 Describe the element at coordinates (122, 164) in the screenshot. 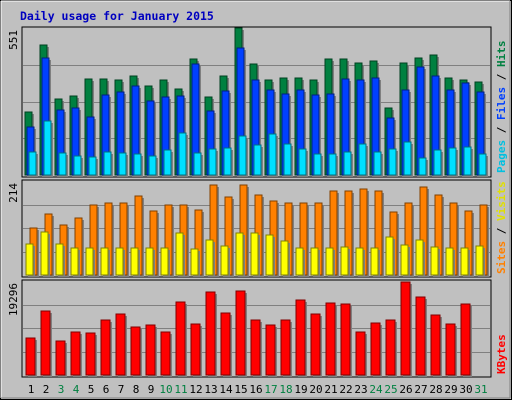

I see `bar-pages-day-7-face` at that location.